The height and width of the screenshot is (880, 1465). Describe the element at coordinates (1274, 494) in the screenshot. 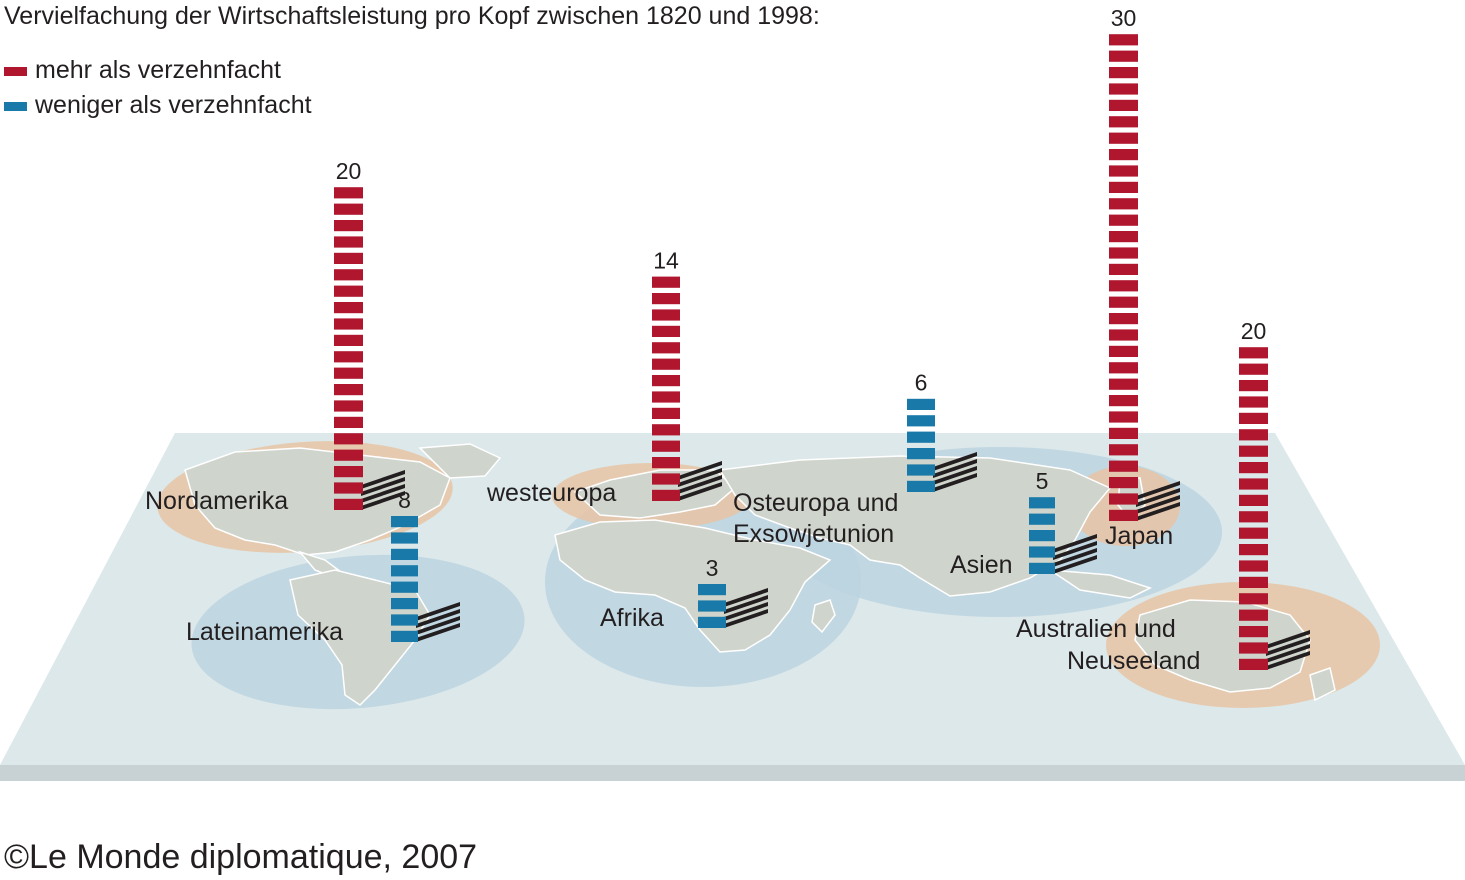

I see `bar-stack-7: 20` at that location.